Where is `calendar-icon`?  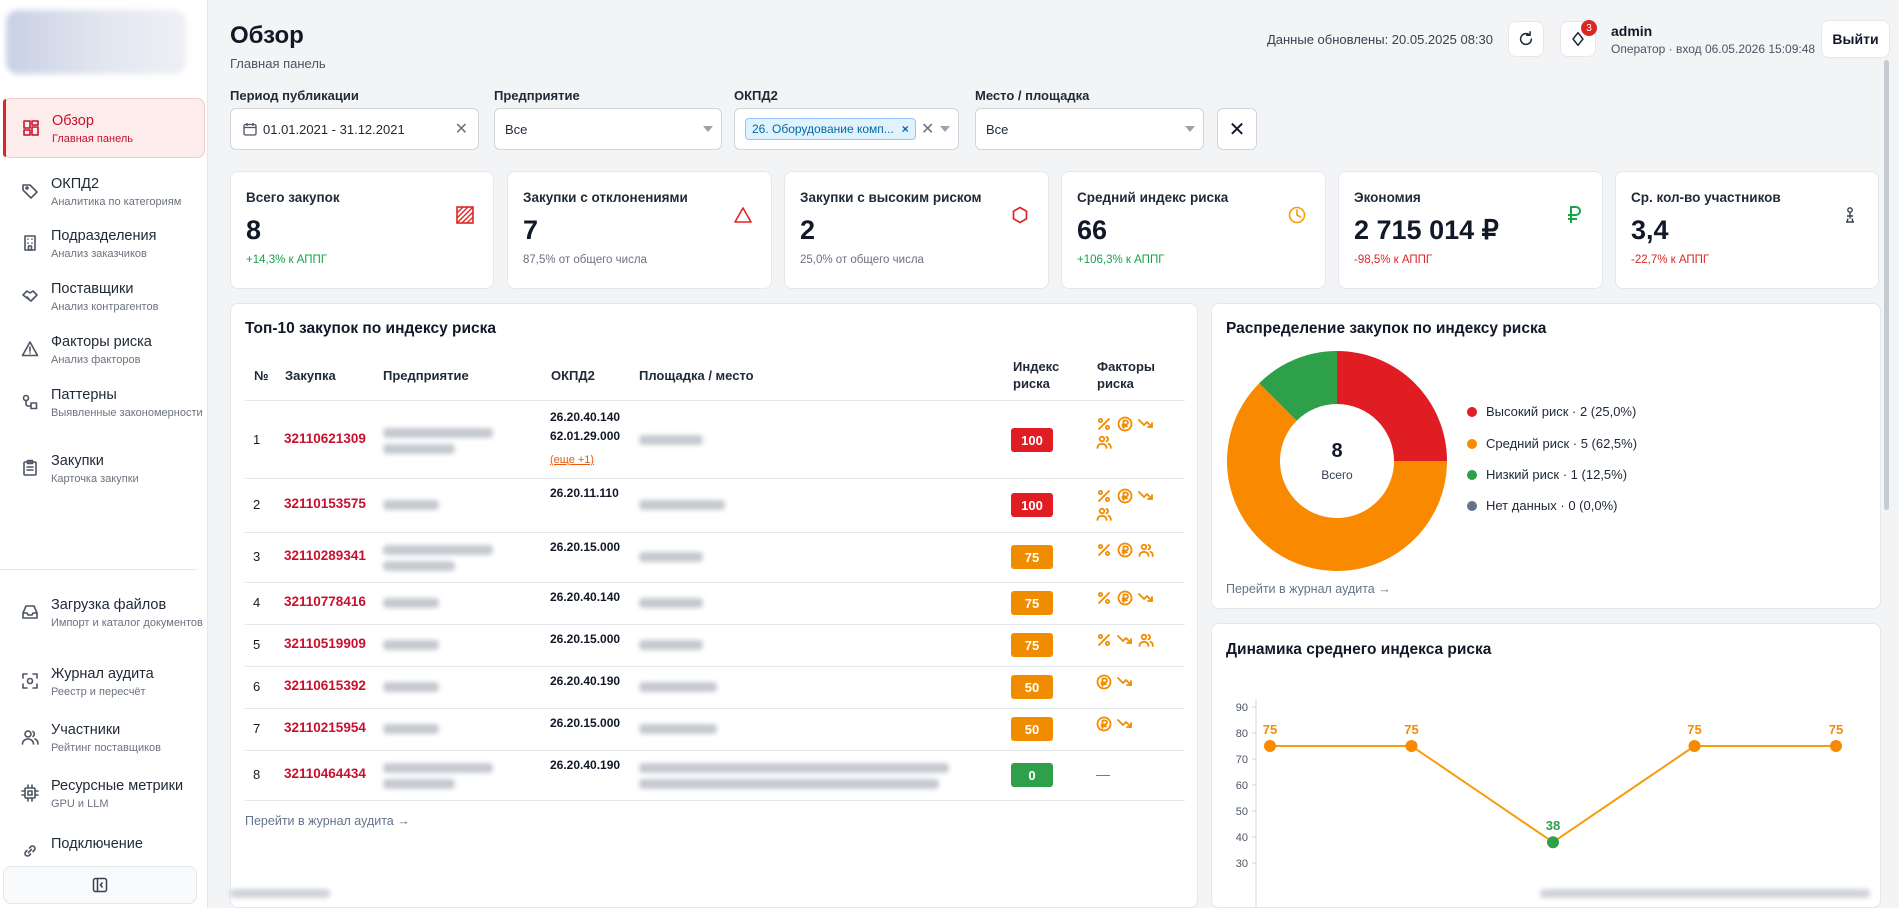 calendar-icon is located at coordinates (250, 129).